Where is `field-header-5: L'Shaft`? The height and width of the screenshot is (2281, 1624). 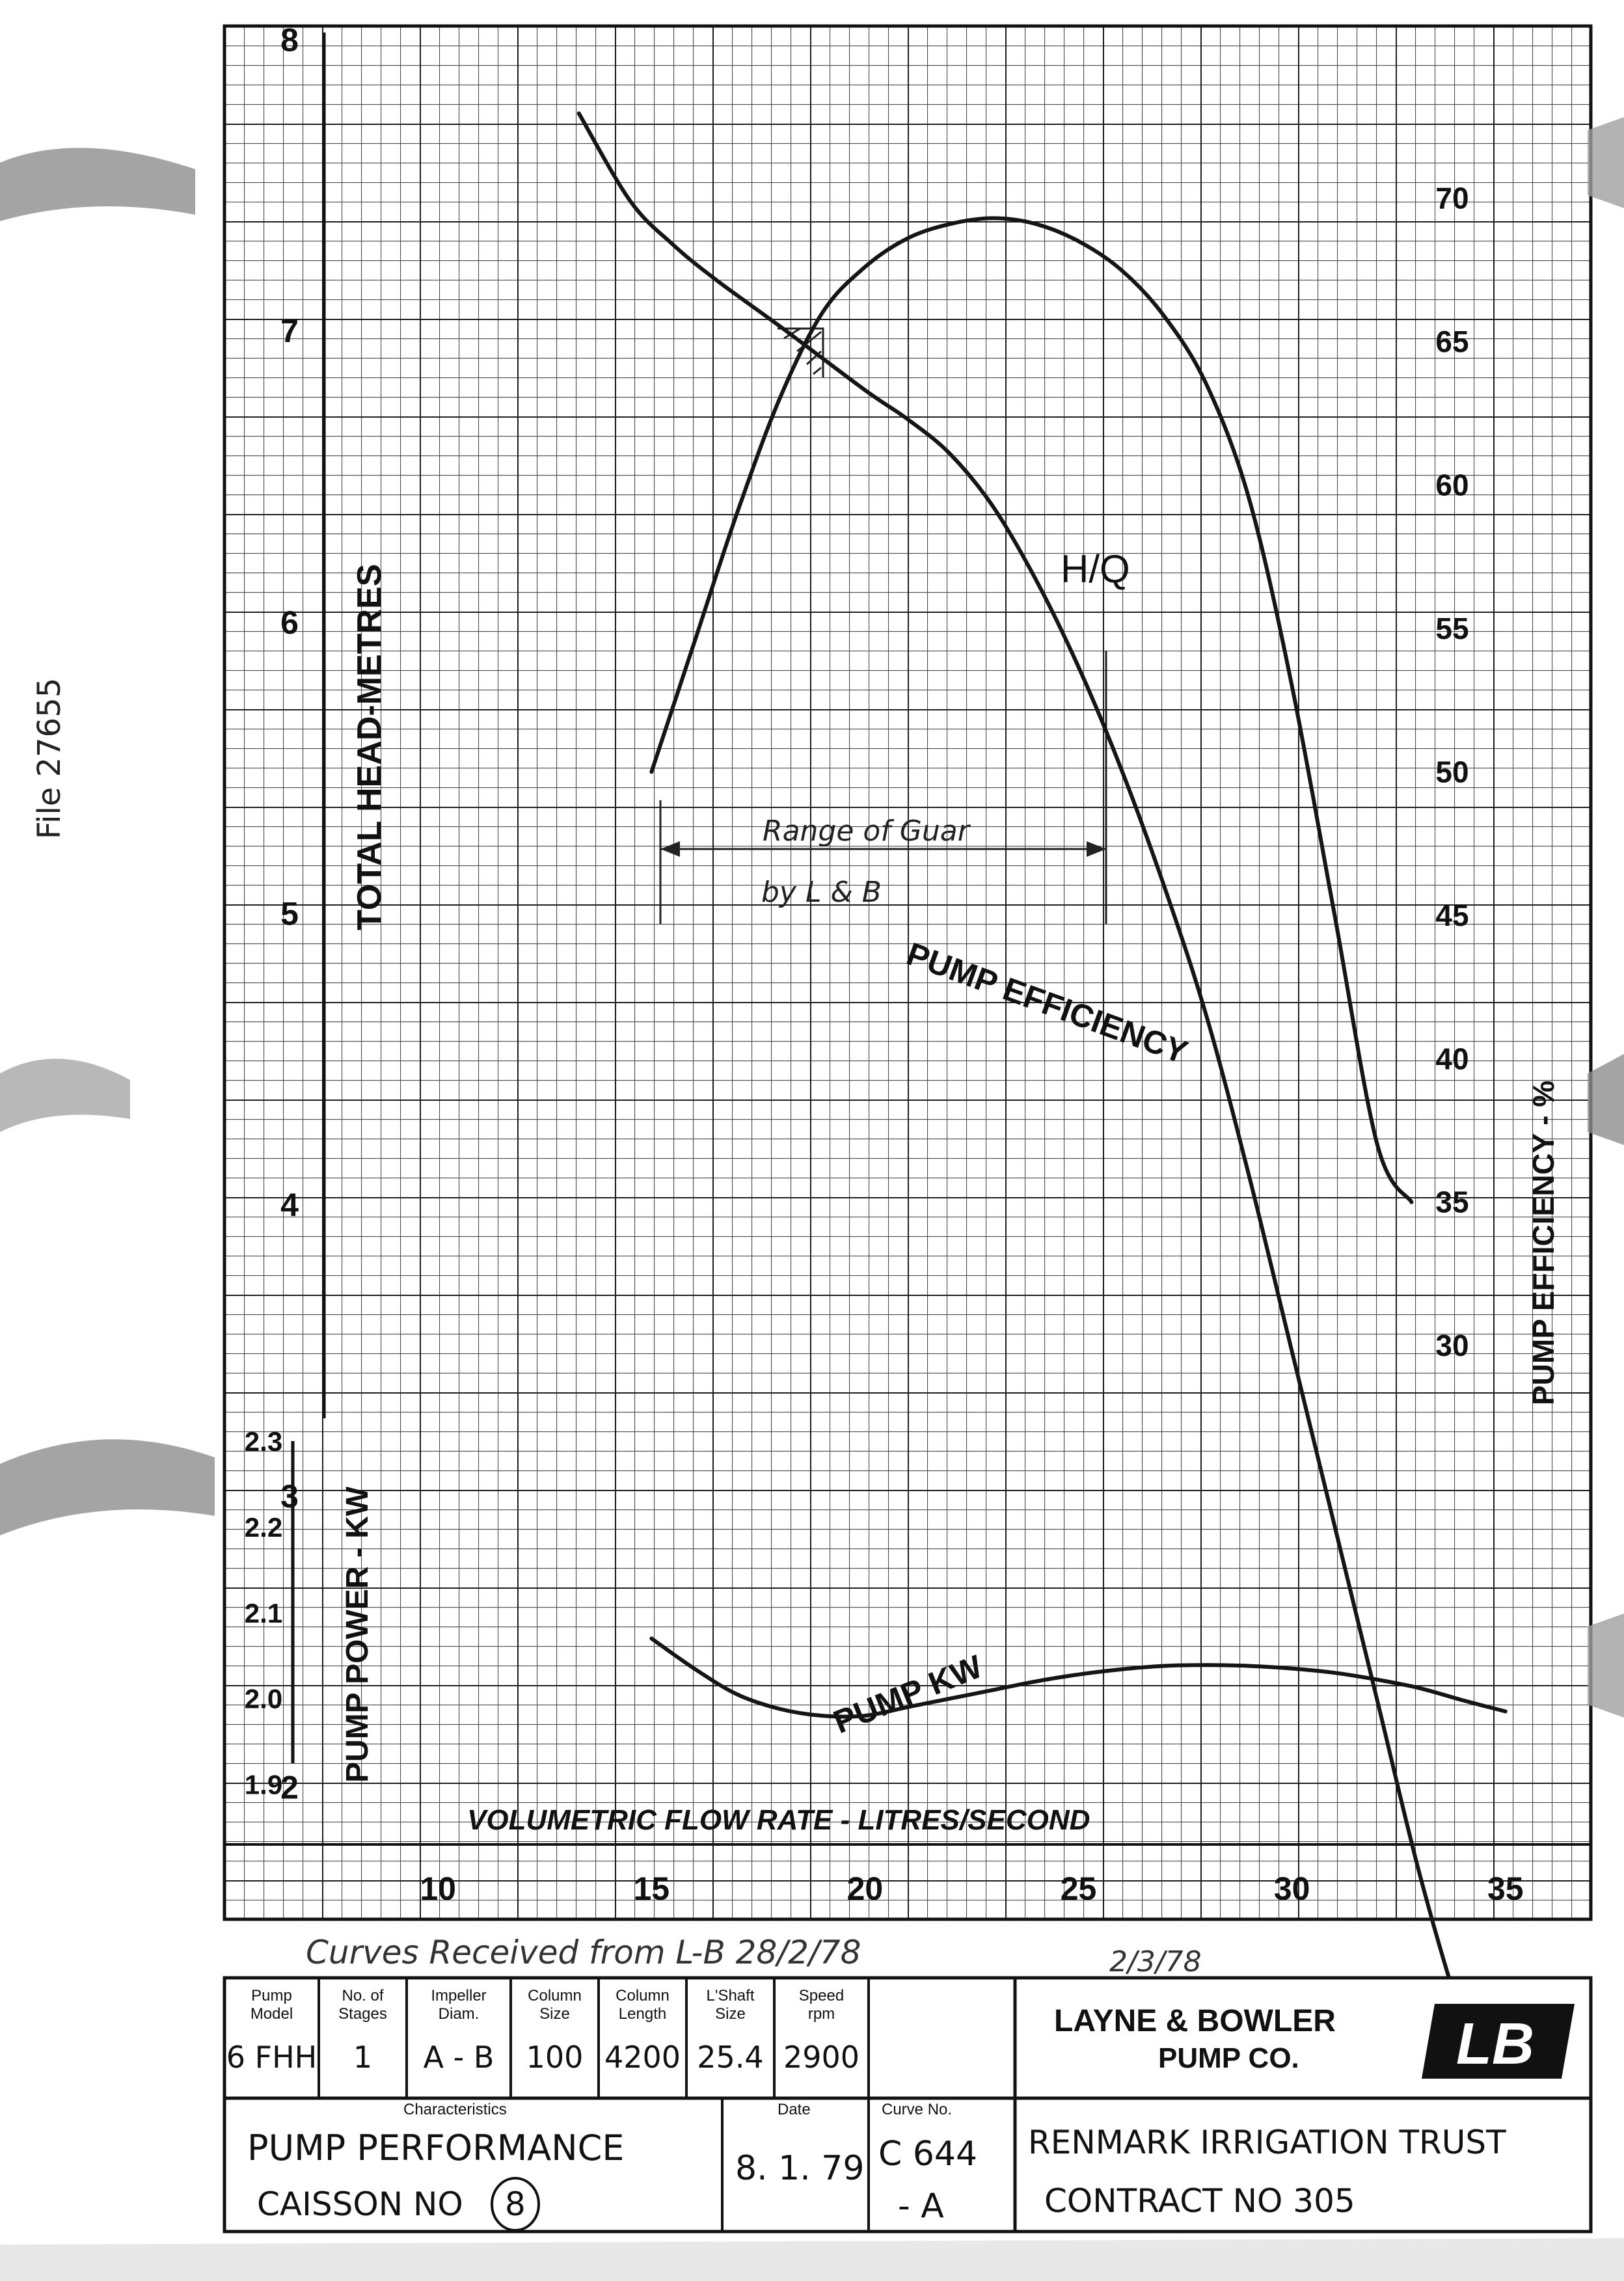 field-header-5: L'Shaft is located at coordinates (731, 1995).